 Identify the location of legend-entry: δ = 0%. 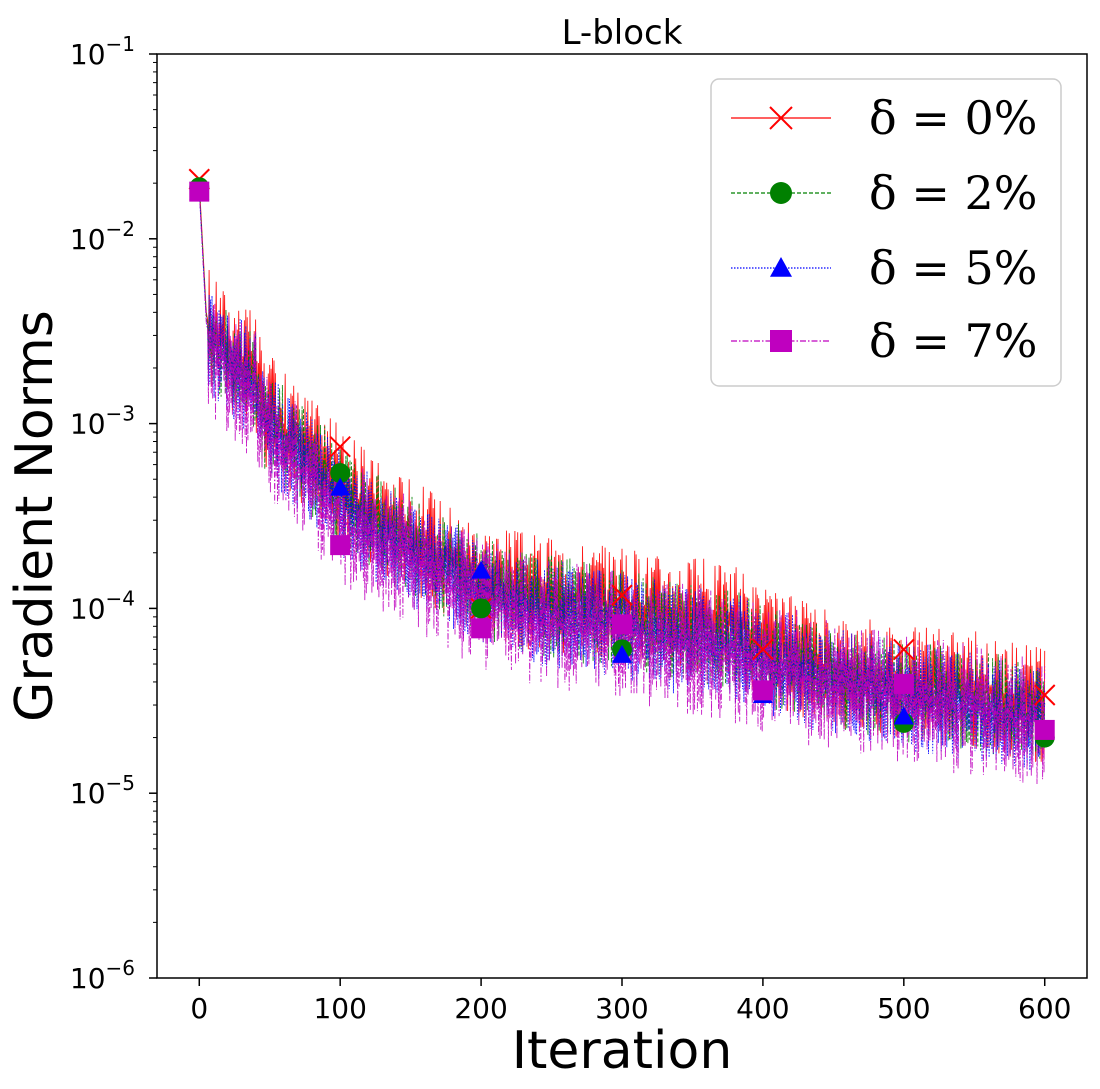
(884, 118).